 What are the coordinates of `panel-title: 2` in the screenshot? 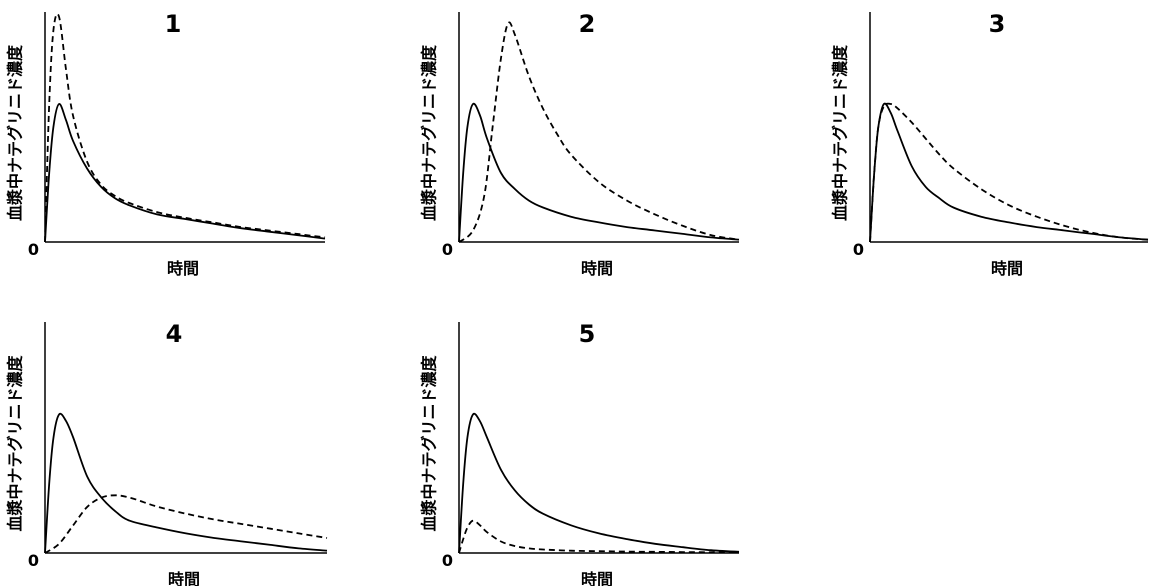 It's located at (587, 24).